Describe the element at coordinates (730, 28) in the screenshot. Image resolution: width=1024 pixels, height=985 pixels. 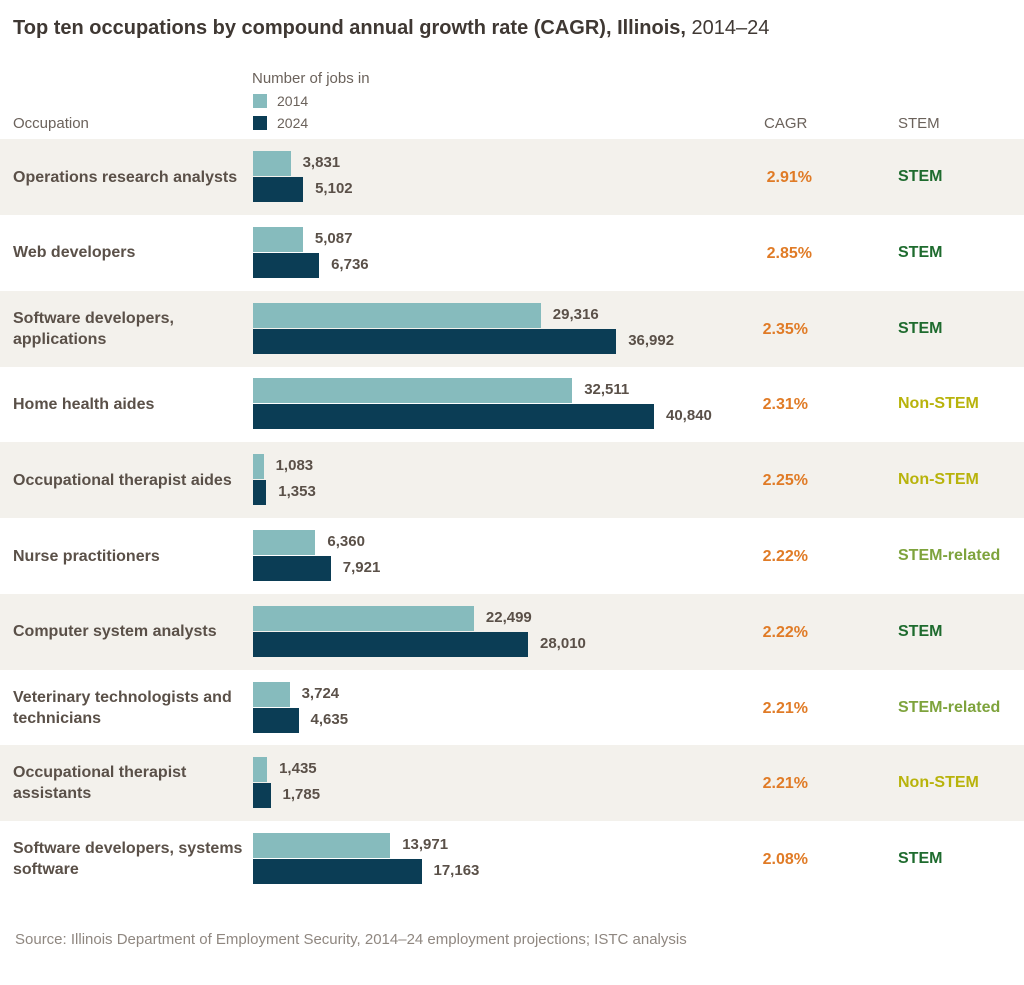
I see `chart-title-years: 2014–24` at that location.